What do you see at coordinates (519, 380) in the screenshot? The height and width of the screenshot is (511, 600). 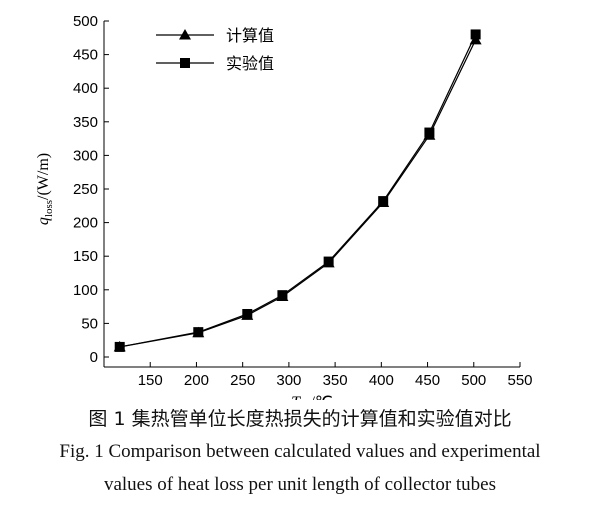 I see `x-tick-label: 550` at bounding box center [519, 380].